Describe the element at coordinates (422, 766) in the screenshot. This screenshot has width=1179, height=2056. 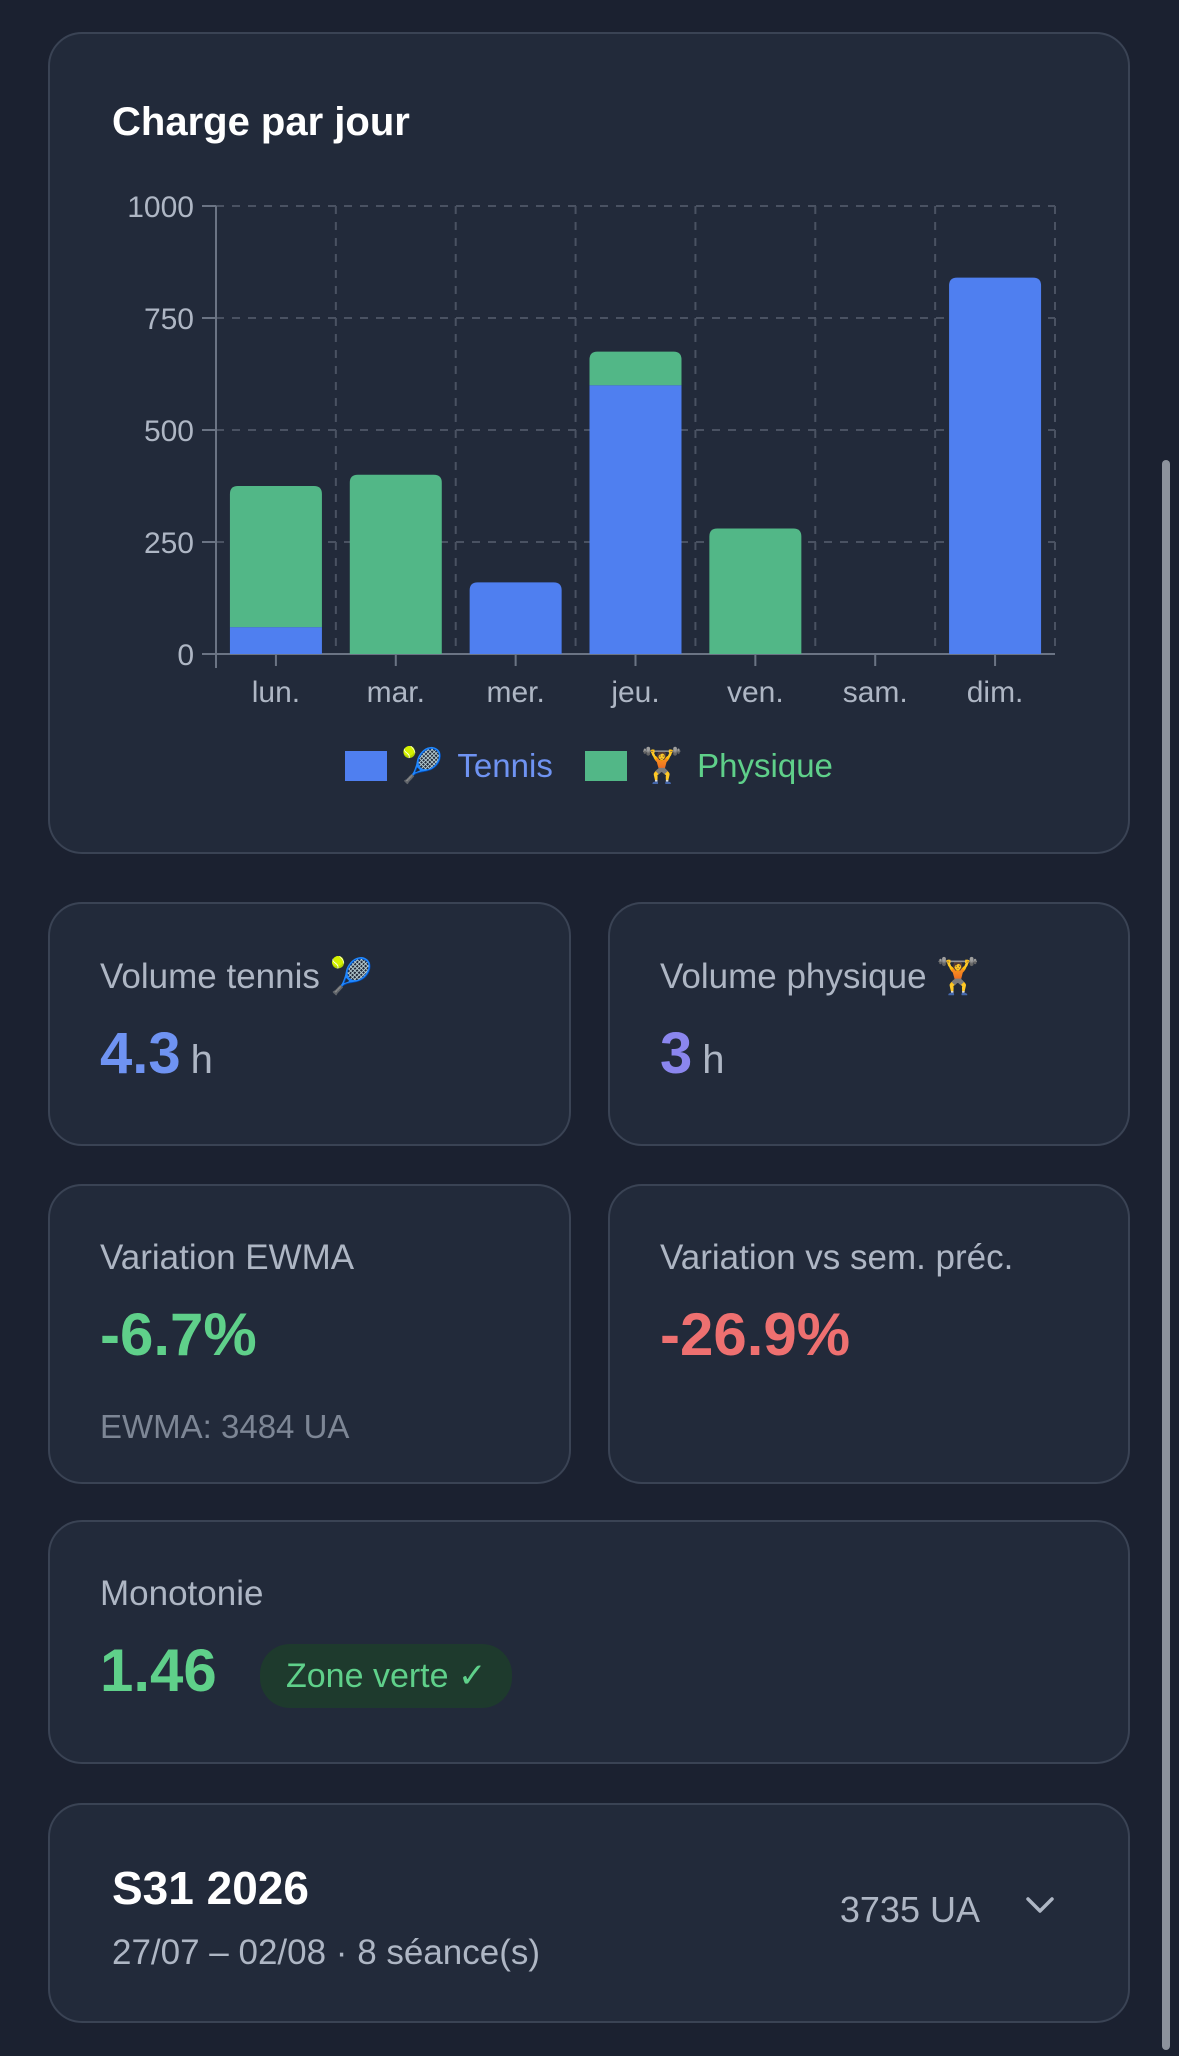
I see `tennis-ball-icon: 🎾` at that location.